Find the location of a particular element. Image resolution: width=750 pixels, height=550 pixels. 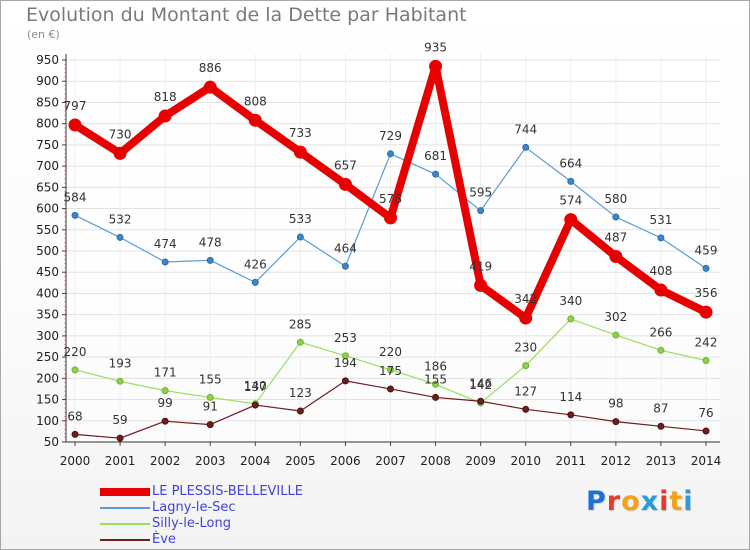

y-tick-label: 100 is located at coordinates (47, 421).